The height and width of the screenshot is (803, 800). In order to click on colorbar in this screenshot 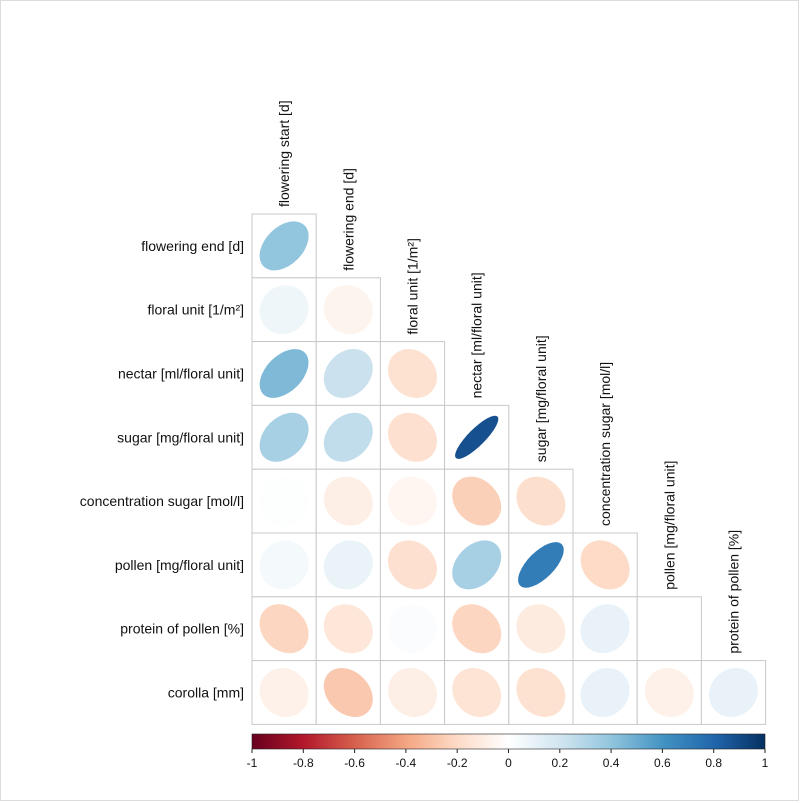, I will do `click(508, 741)`.